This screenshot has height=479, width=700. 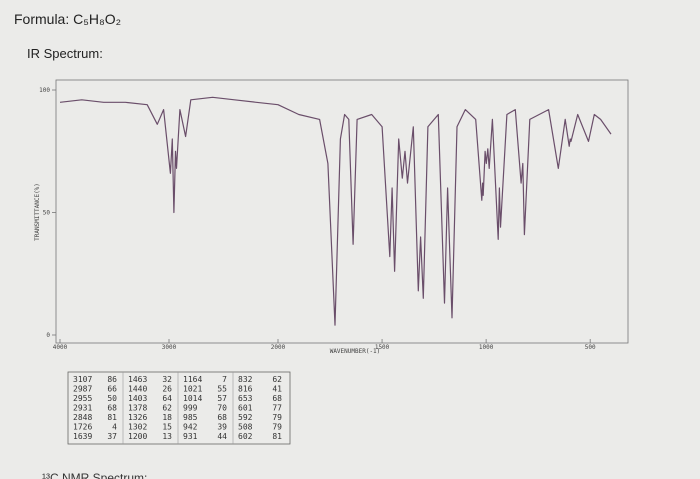 What do you see at coordinates (222, 436) in the screenshot?
I see `peak-transmittance: 44` at bounding box center [222, 436].